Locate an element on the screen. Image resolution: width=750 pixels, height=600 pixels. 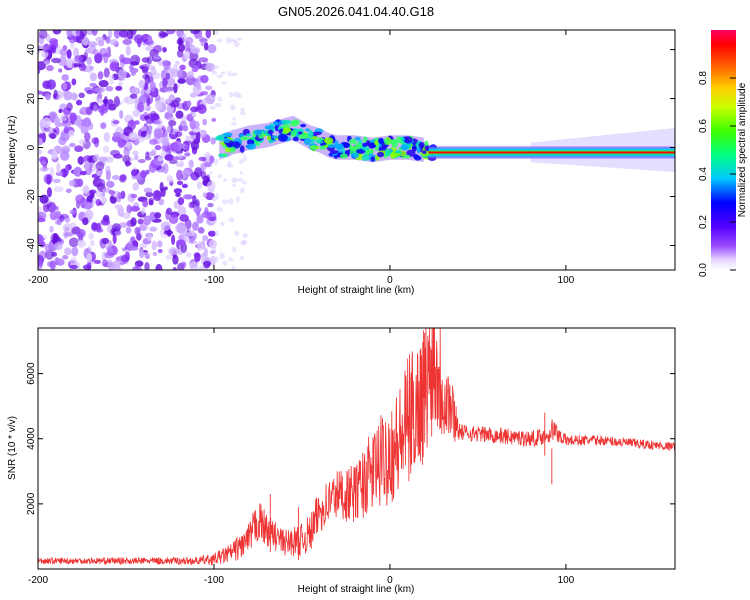
snr-y-tick-label: 6000 is located at coordinates (31, 373).